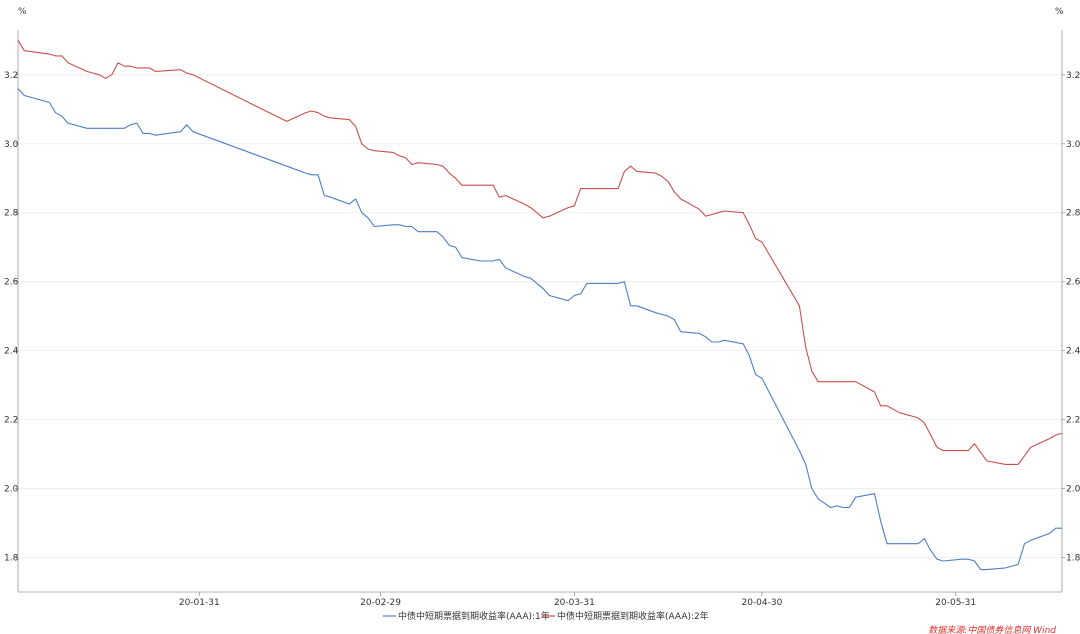  I want to click on x-tick-label: 20-03-31, so click(574, 603).